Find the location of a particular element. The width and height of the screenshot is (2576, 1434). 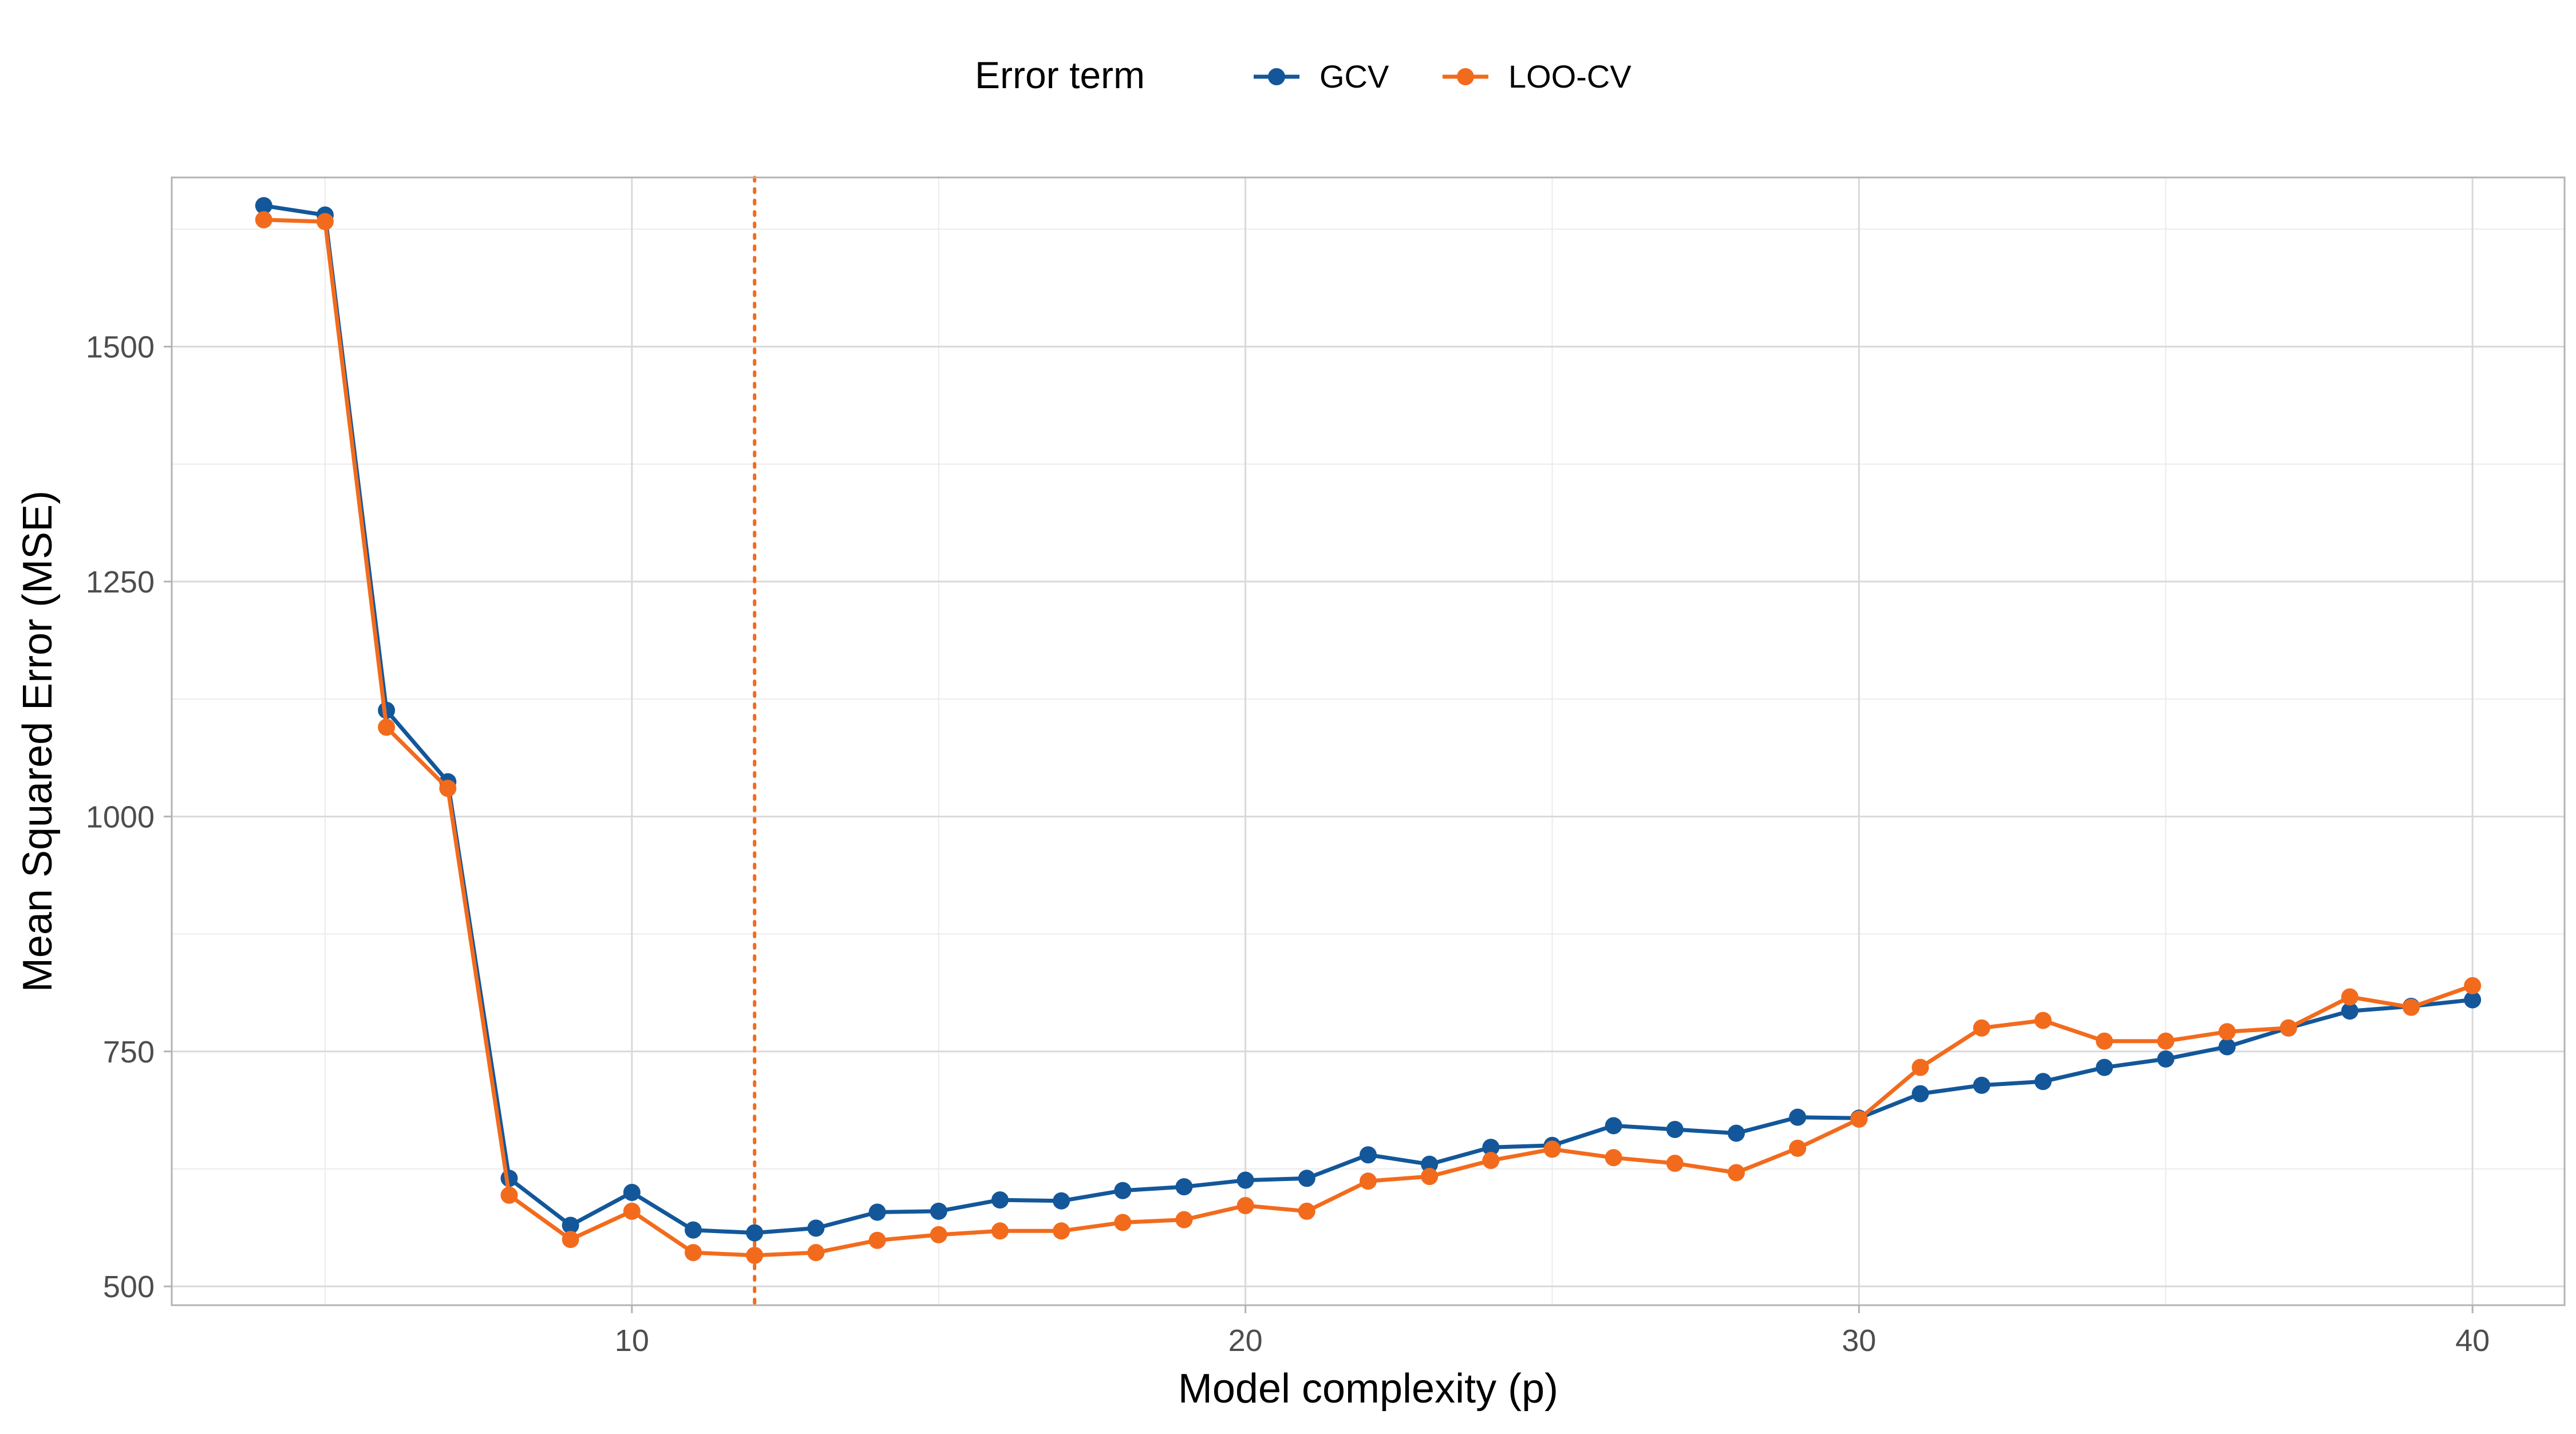

y-tick-label: 1000 is located at coordinates (120, 817).